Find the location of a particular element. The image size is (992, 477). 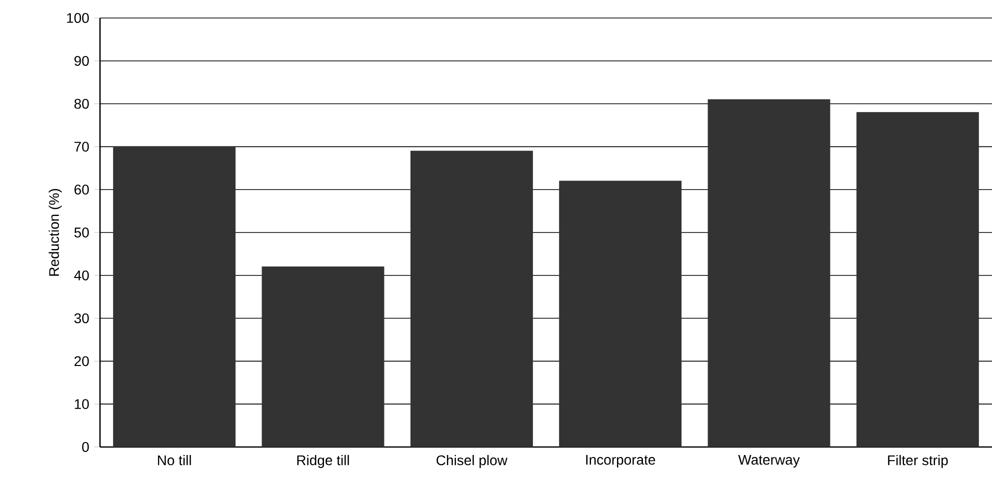

y-tick-label: 50 is located at coordinates (81, 233).